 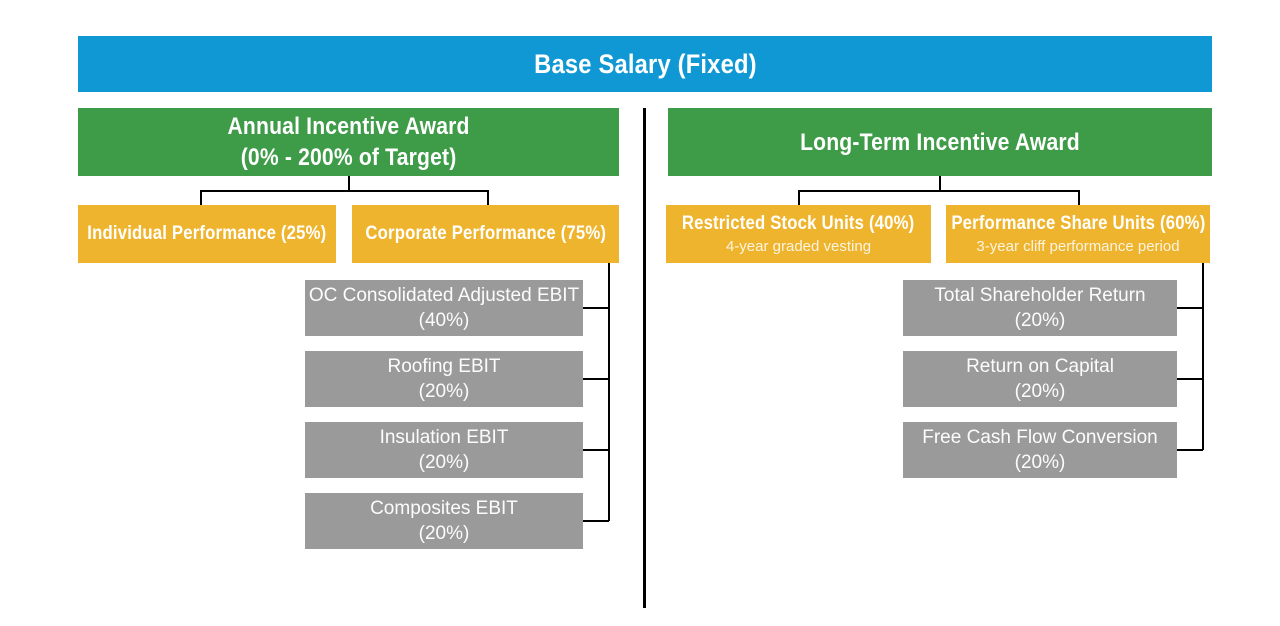 What do you see at coordinates (1040, 450) in the screenshot?
I see `metric-box-free-cash-flow-conversion: Free Cash Flow Conversion (20%)` at bounding box center [1040, 450].